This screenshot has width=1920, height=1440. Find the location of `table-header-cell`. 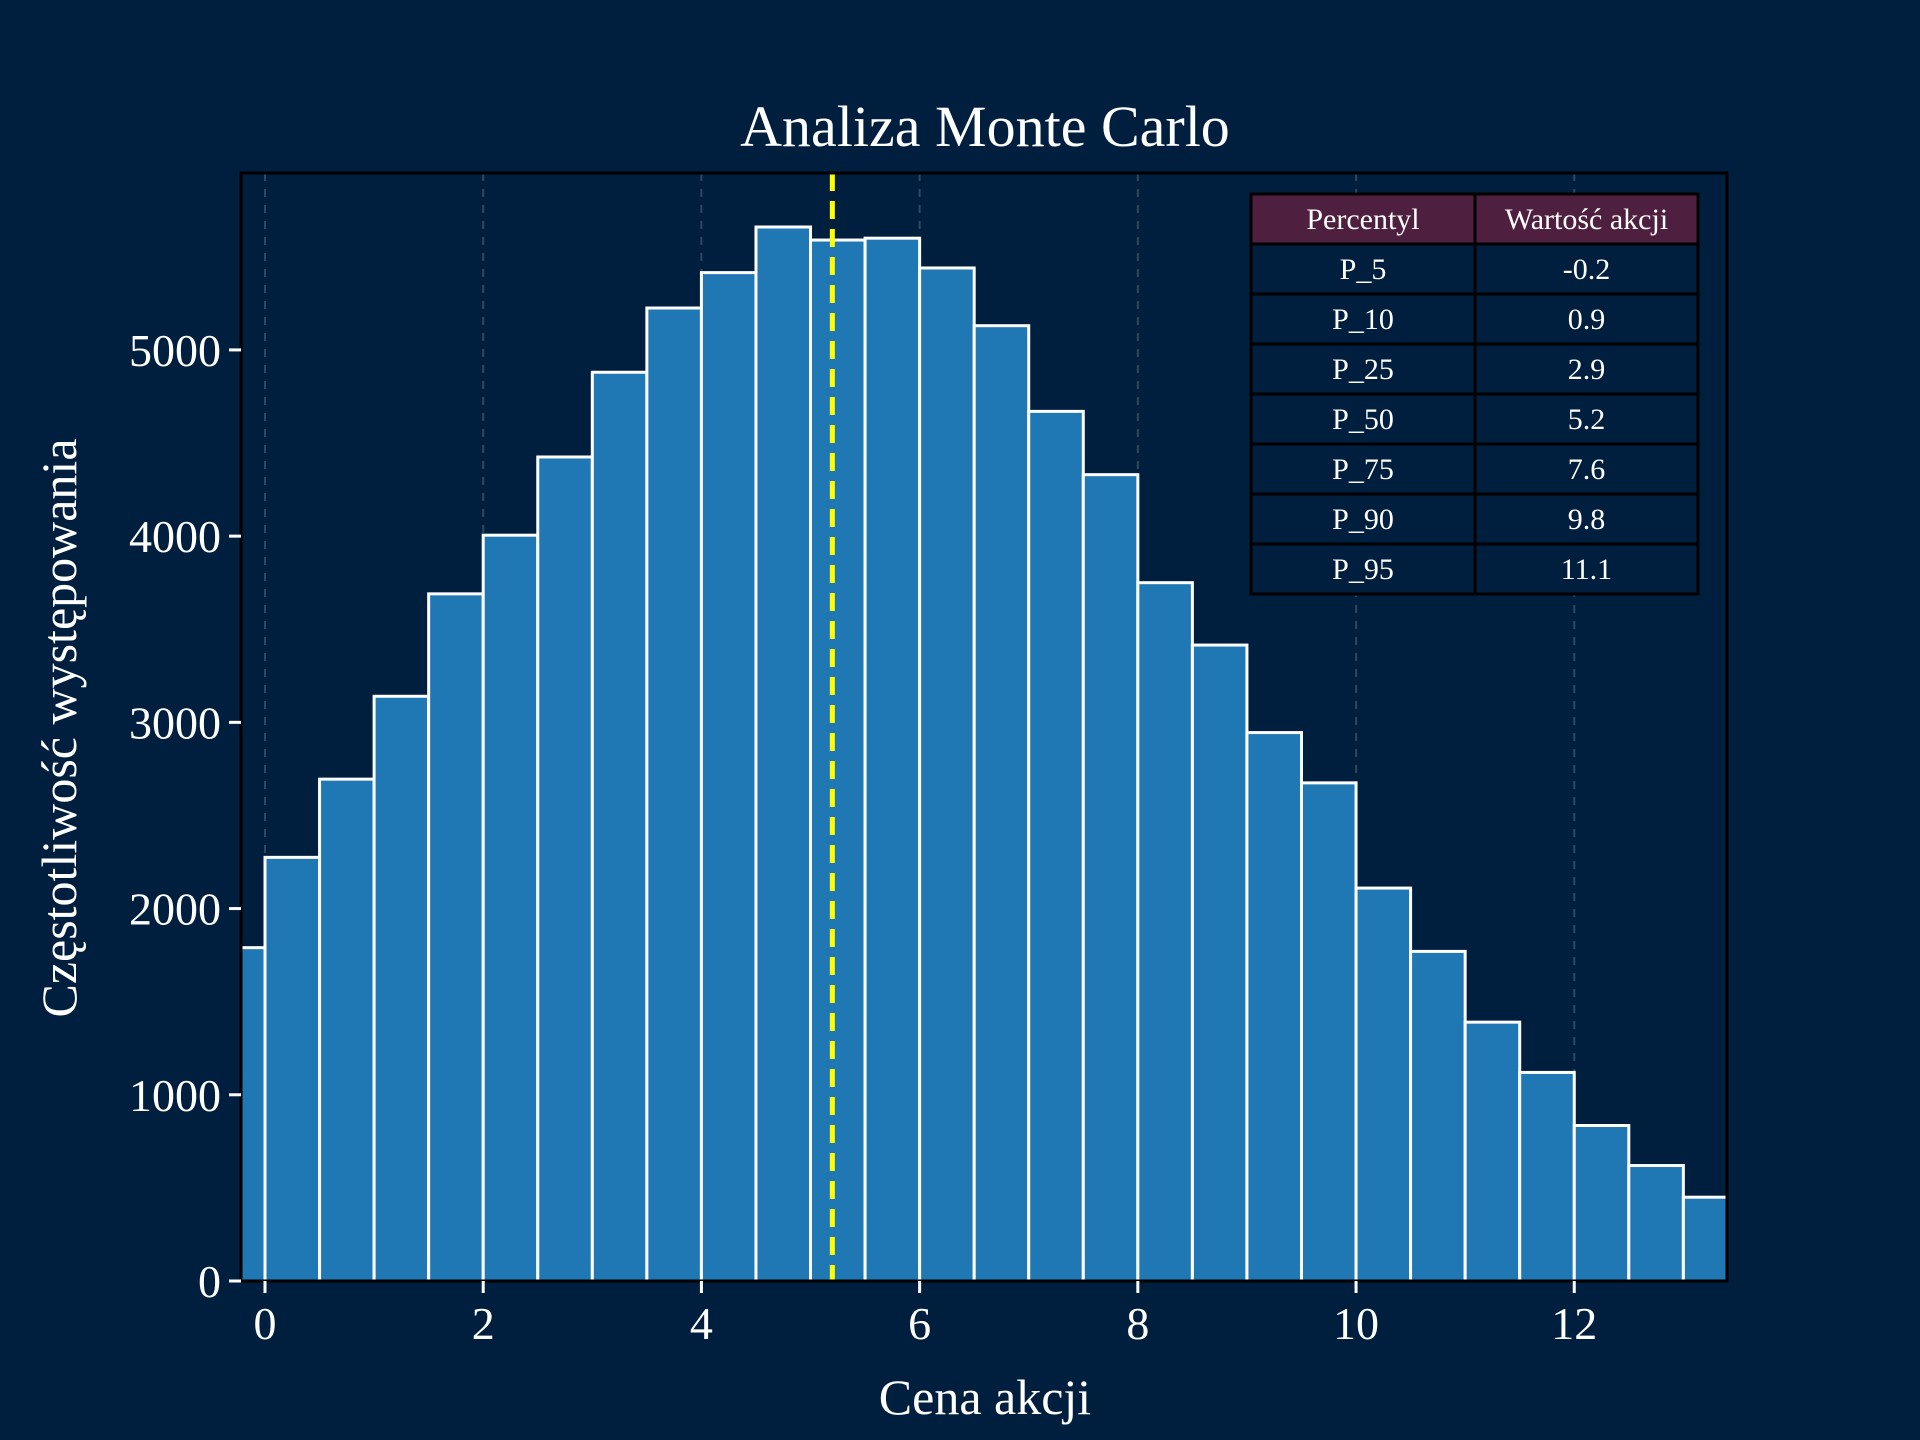

table-header-cell is located at coordinates (1586, 219).